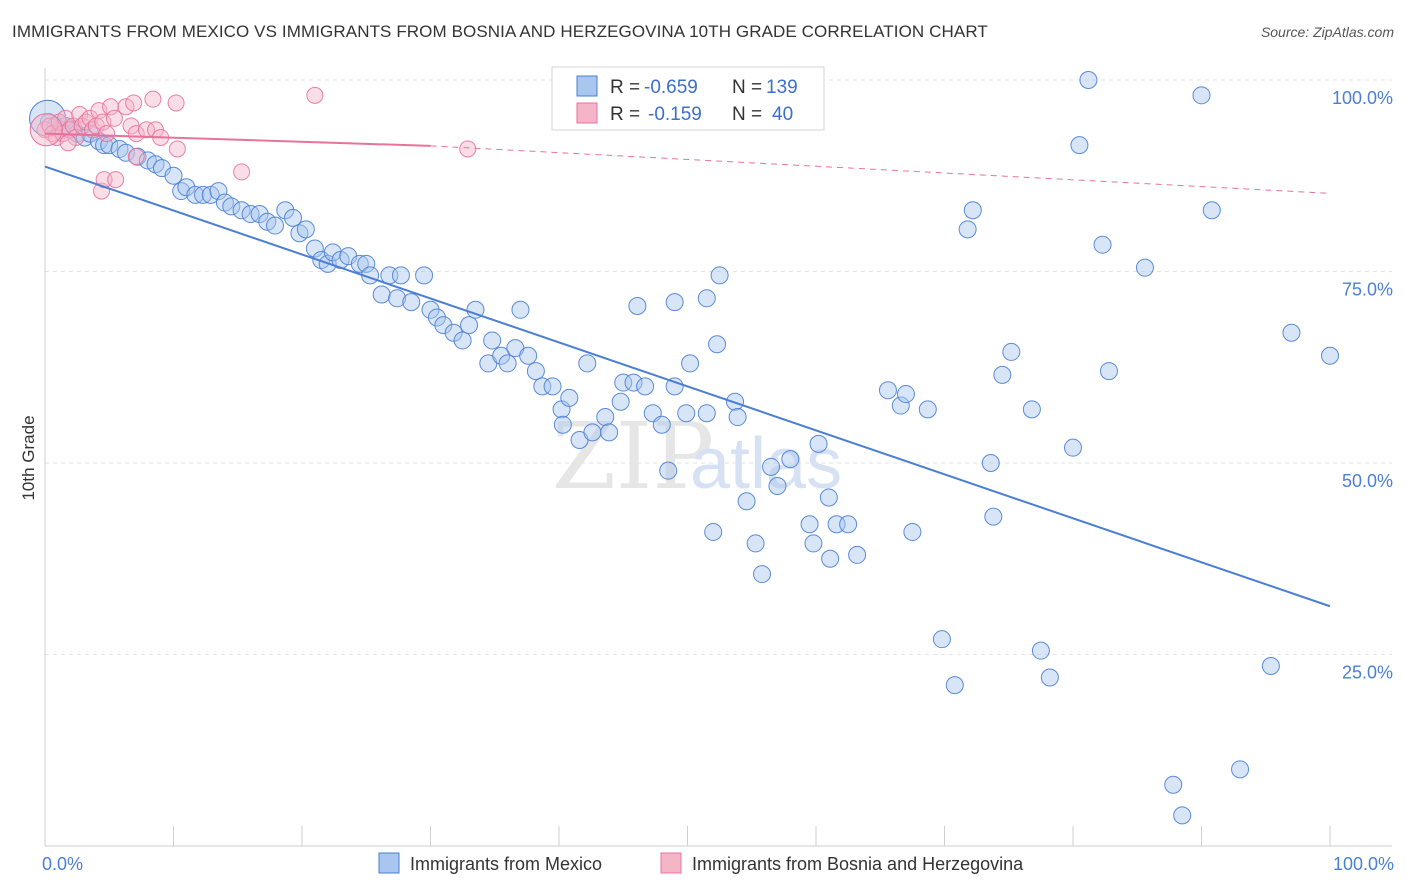  What do you see at coordinates (62, 864) in the screenshot?
I see `x-tick-label-min: 0.0%` at bounding box center [62, 864].